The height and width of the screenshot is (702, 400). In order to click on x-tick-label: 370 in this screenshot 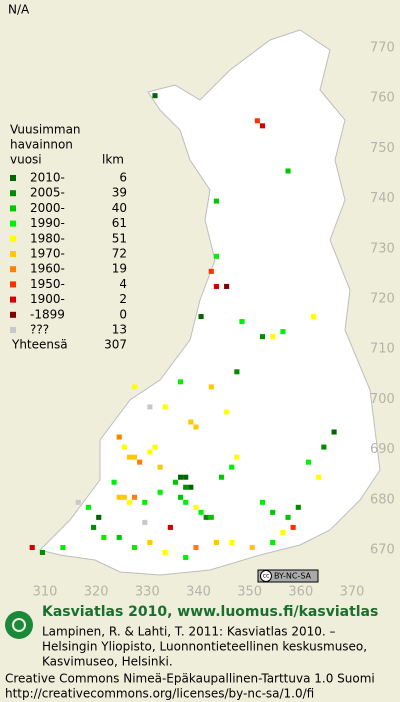, I will do `click(352, 592)`.